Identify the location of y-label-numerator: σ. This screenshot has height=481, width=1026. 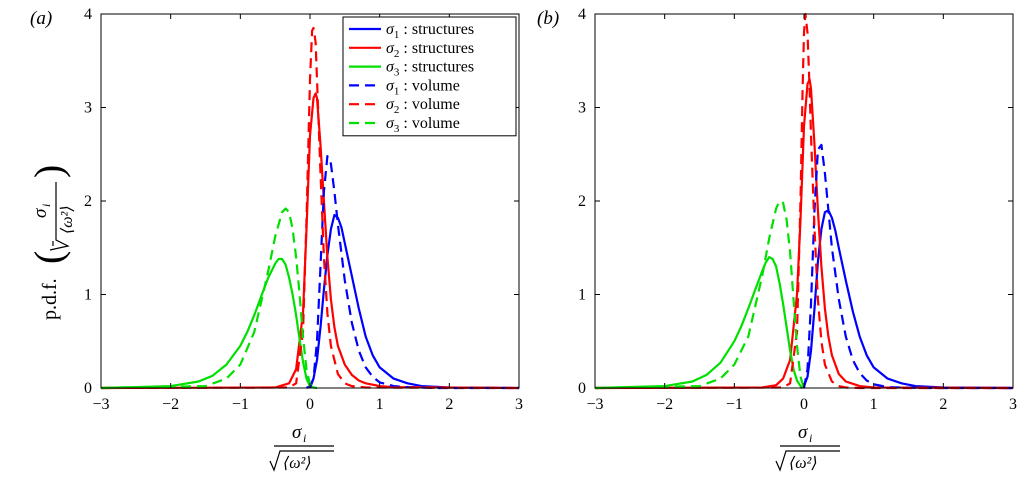
(40, 213).